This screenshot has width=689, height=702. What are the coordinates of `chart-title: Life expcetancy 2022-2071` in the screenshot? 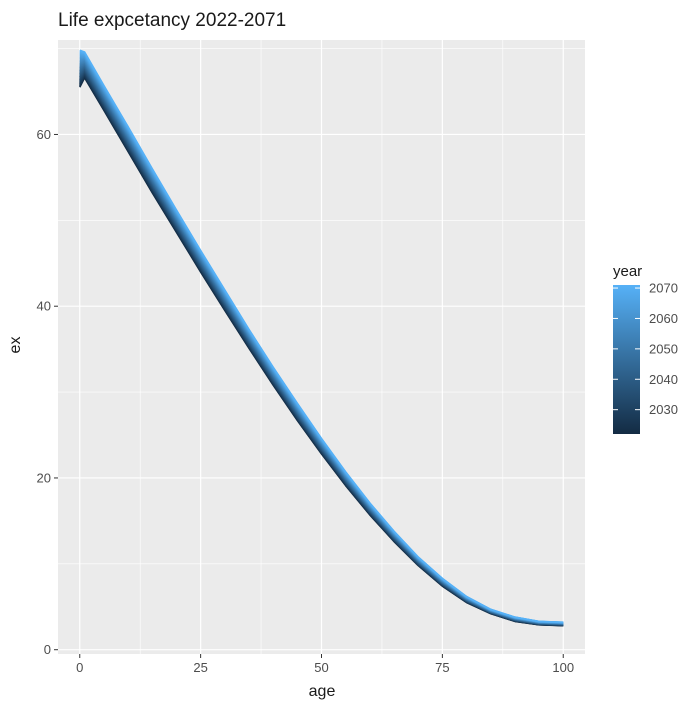 It's located at (172, 20).